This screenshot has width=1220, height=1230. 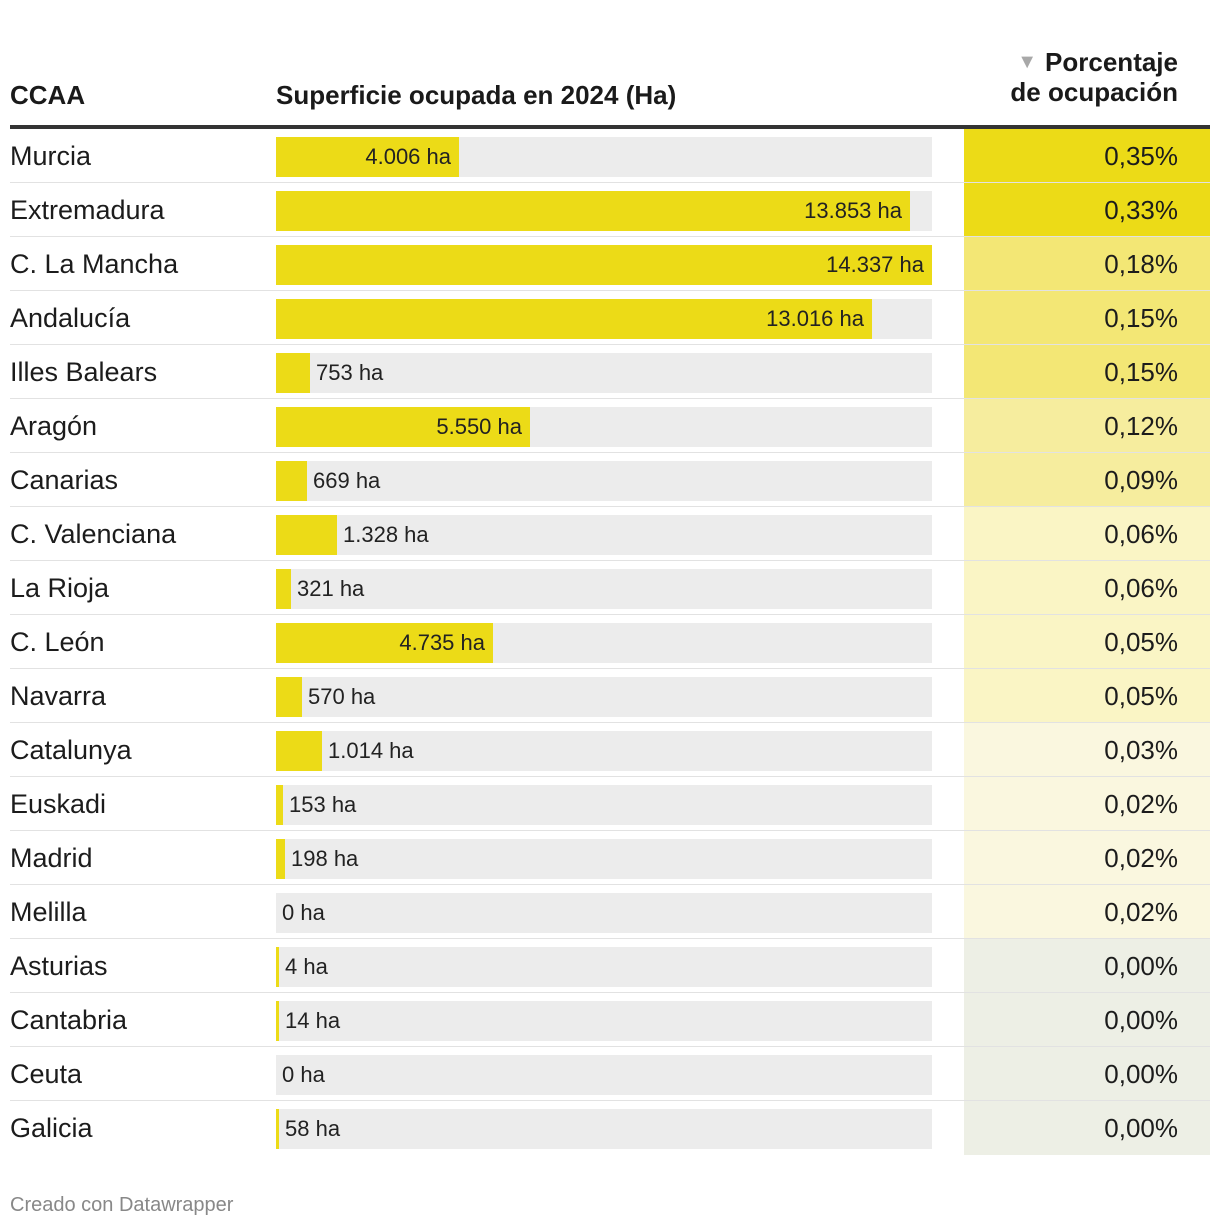 I want to click on percentage-cell: 0,12%, so click(x=1087, y=426).